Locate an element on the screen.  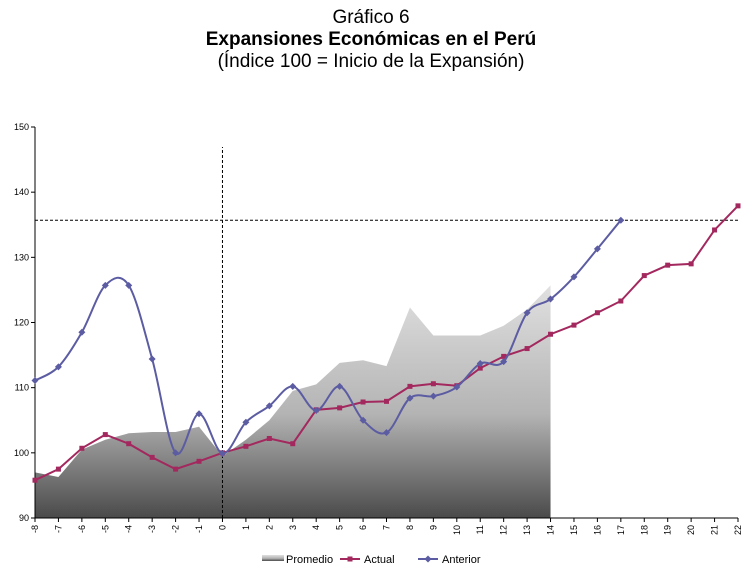
x-tick-label: 12 is located at coordinates (504, 530).